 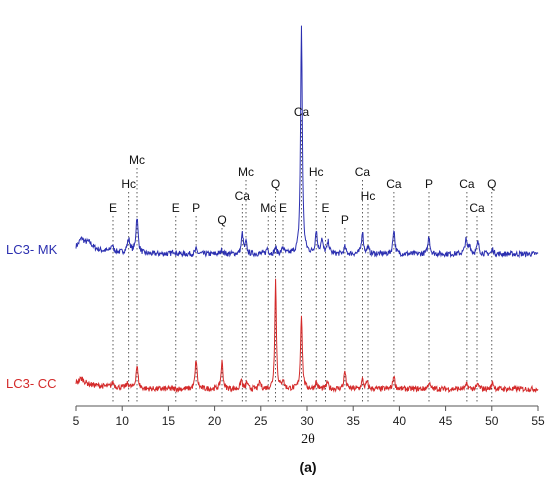 What do you see at coordinates (76, 421) in the screenshot?
I see `x-tick-label-0: 5` at bounding box center [76, 421].